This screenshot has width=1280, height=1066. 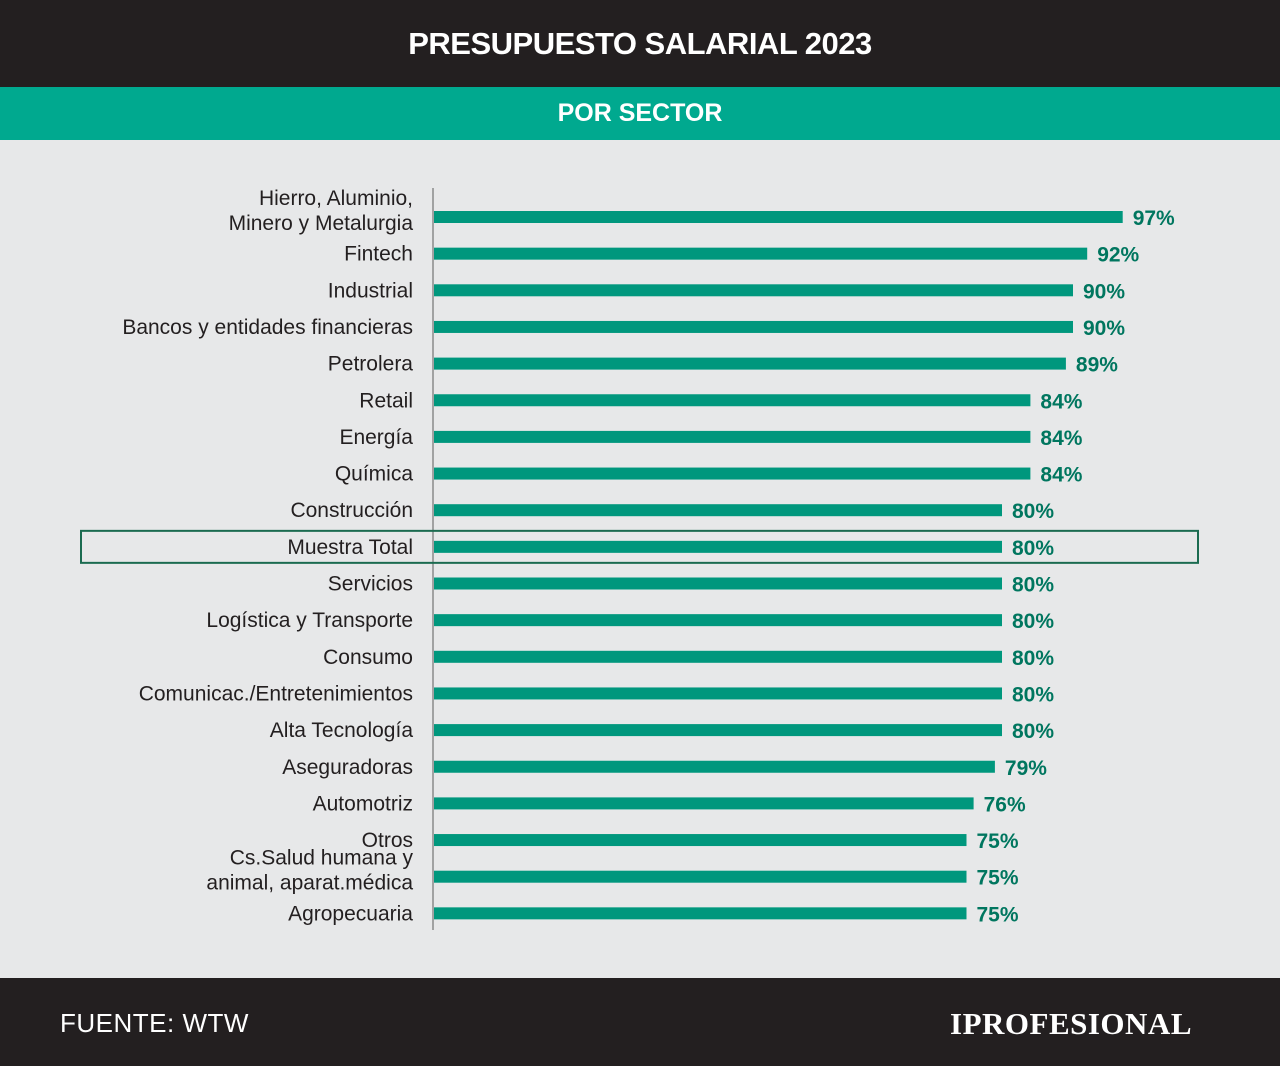 I want to click on category-label: Petrolera, so click(x=371, y=364).